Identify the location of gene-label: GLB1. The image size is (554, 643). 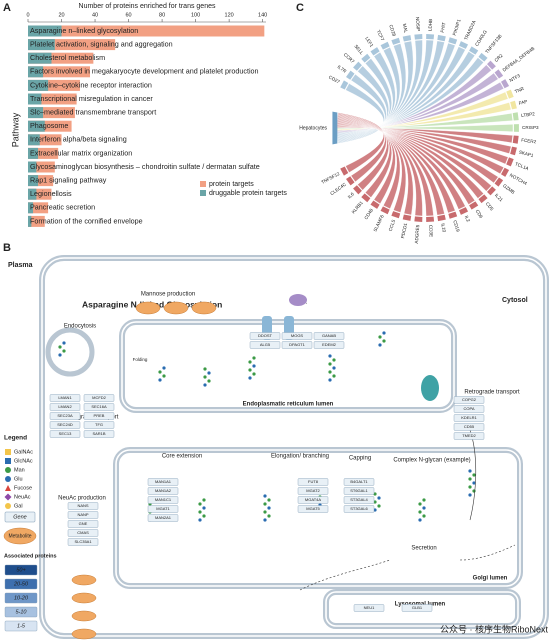
(417, 607).